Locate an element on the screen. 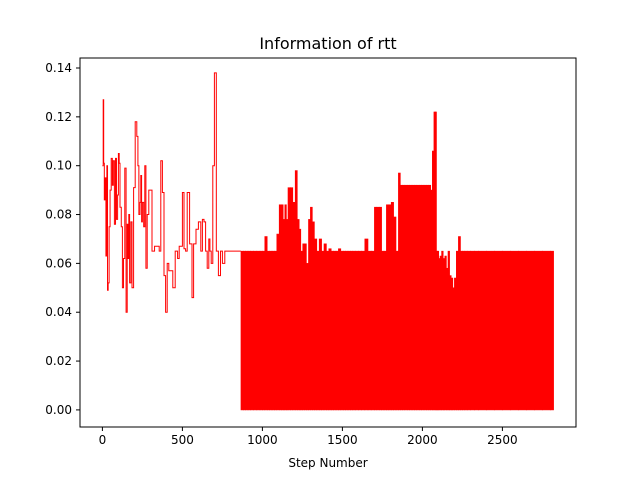 Image resolution: width=640 pixels, height=480 pixels. y-tick-label: 0.00 is located at coordinates (58, 410).